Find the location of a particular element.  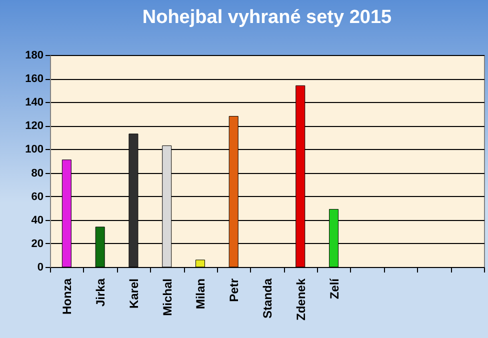

y-tick-label: 40 is located at coordinates (37, 220).